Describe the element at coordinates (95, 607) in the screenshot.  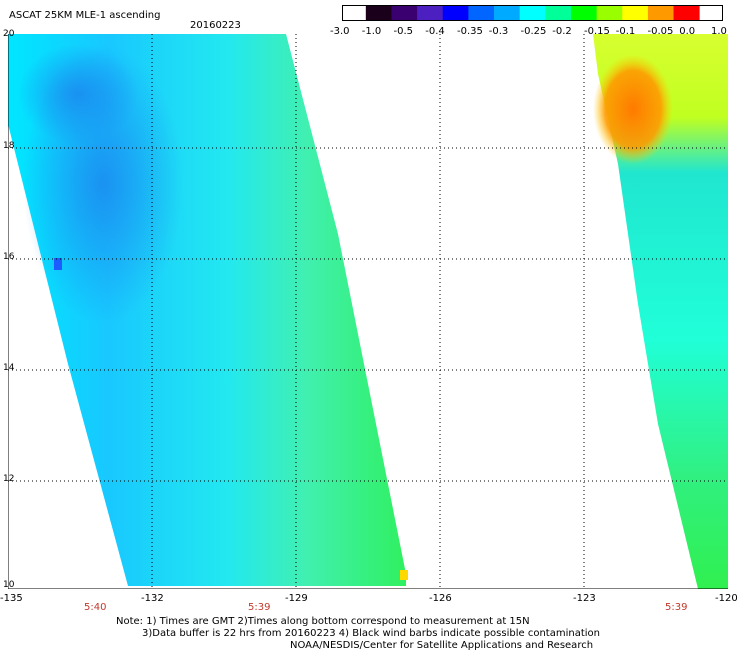
I see `time-label: 5:40` at that location.